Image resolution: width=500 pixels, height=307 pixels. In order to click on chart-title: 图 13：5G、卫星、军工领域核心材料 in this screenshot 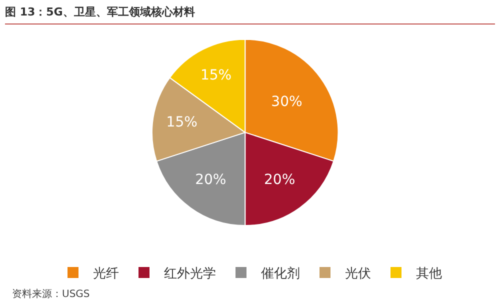, I will do `click(100, 11)`.